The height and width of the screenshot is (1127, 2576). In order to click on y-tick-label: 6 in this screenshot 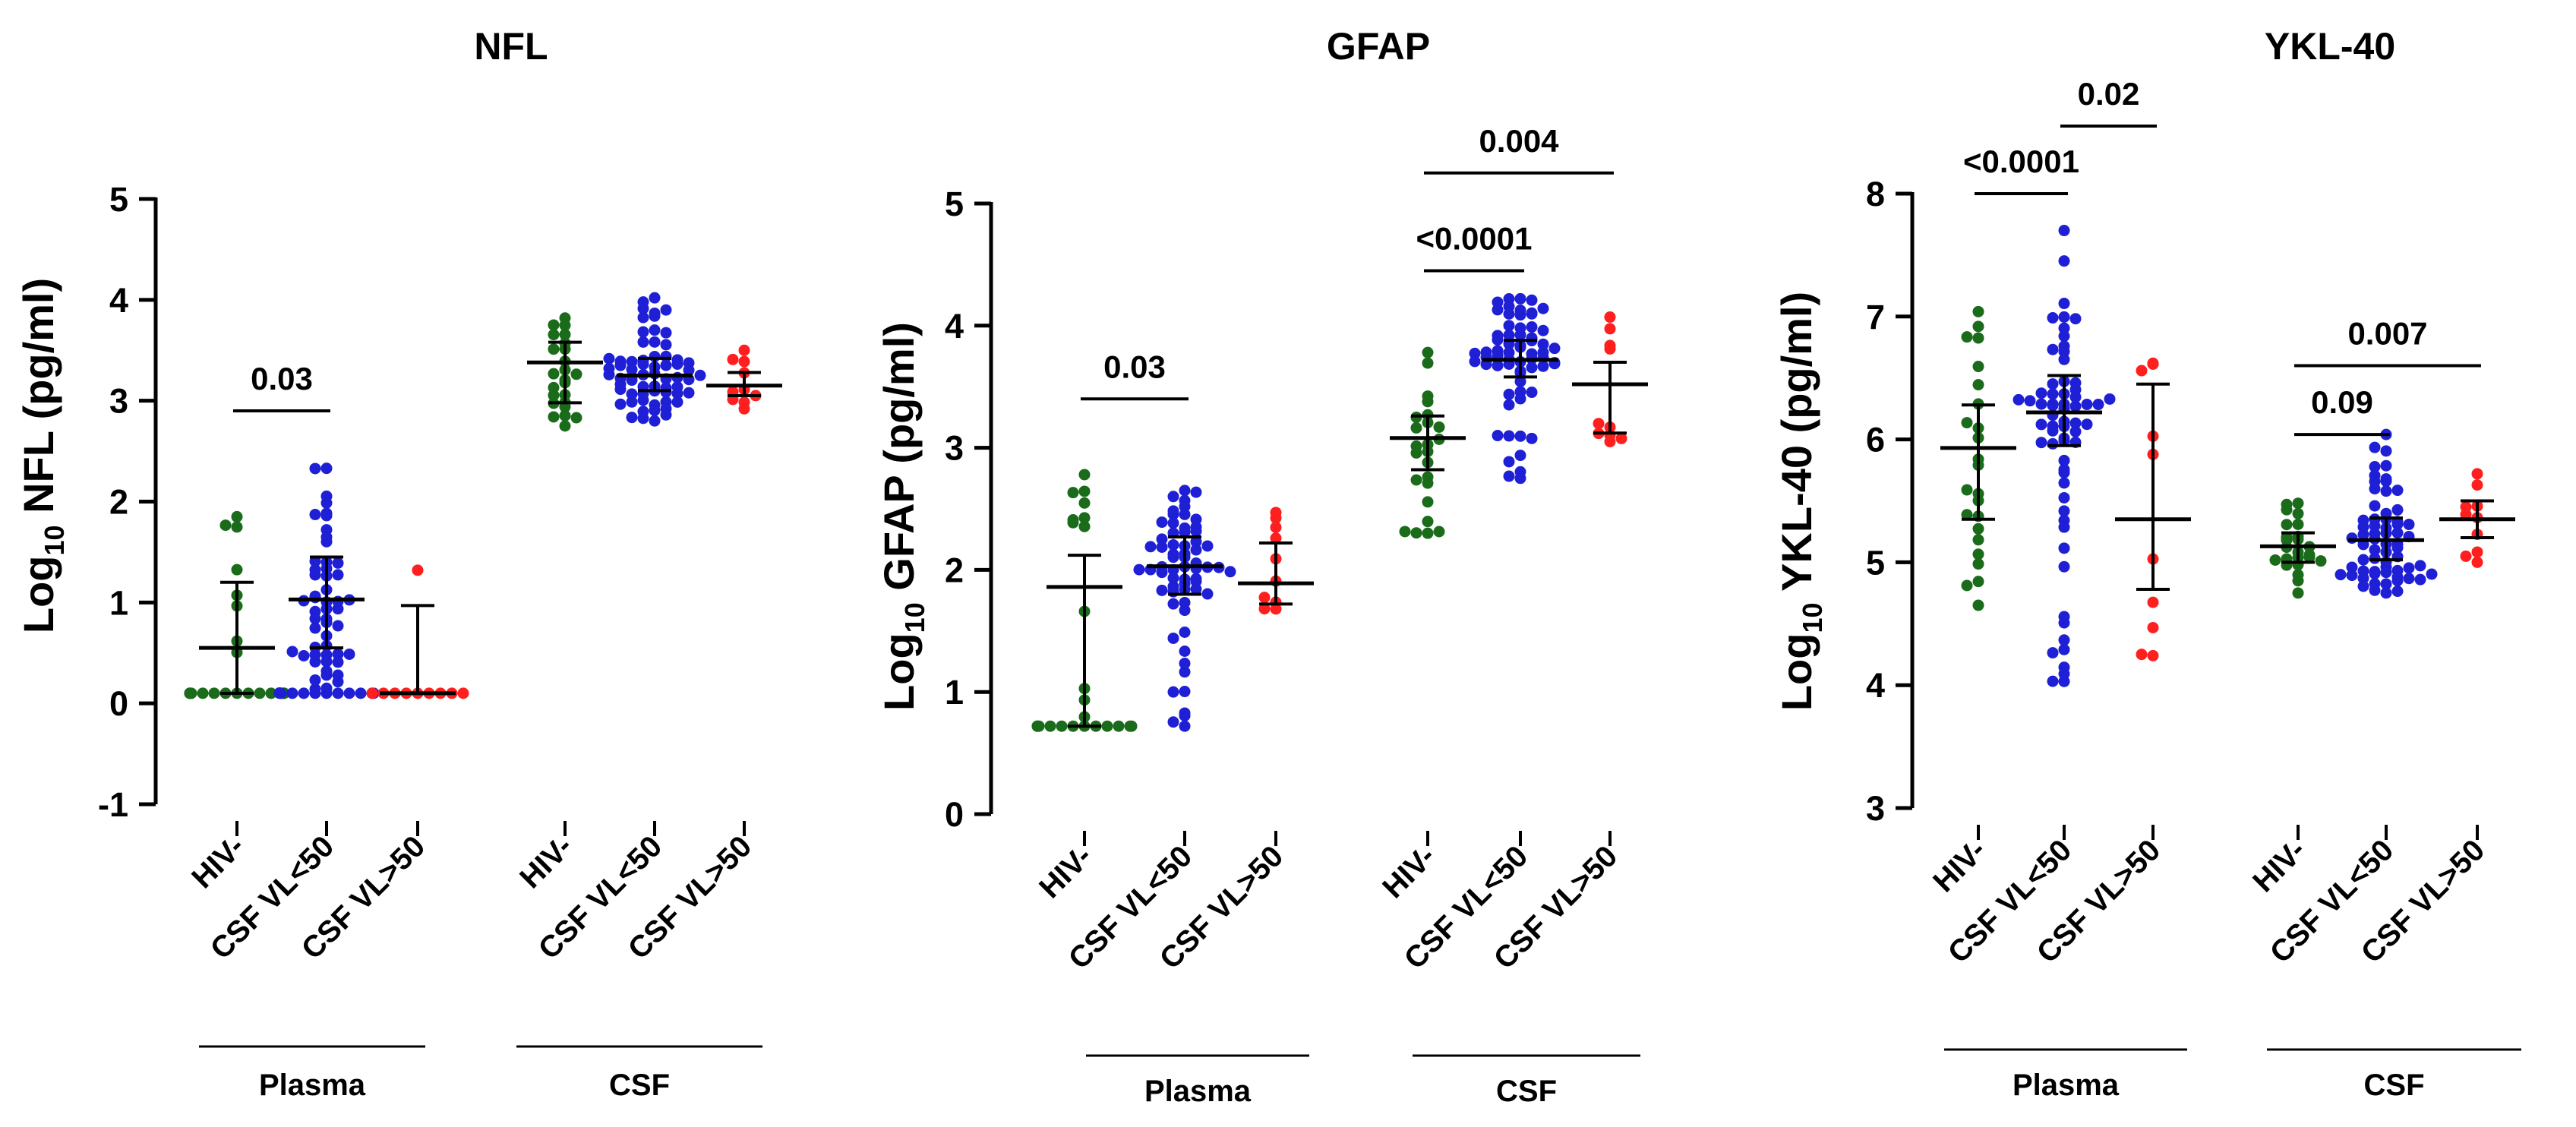, I will do `click(1875, 440)`.